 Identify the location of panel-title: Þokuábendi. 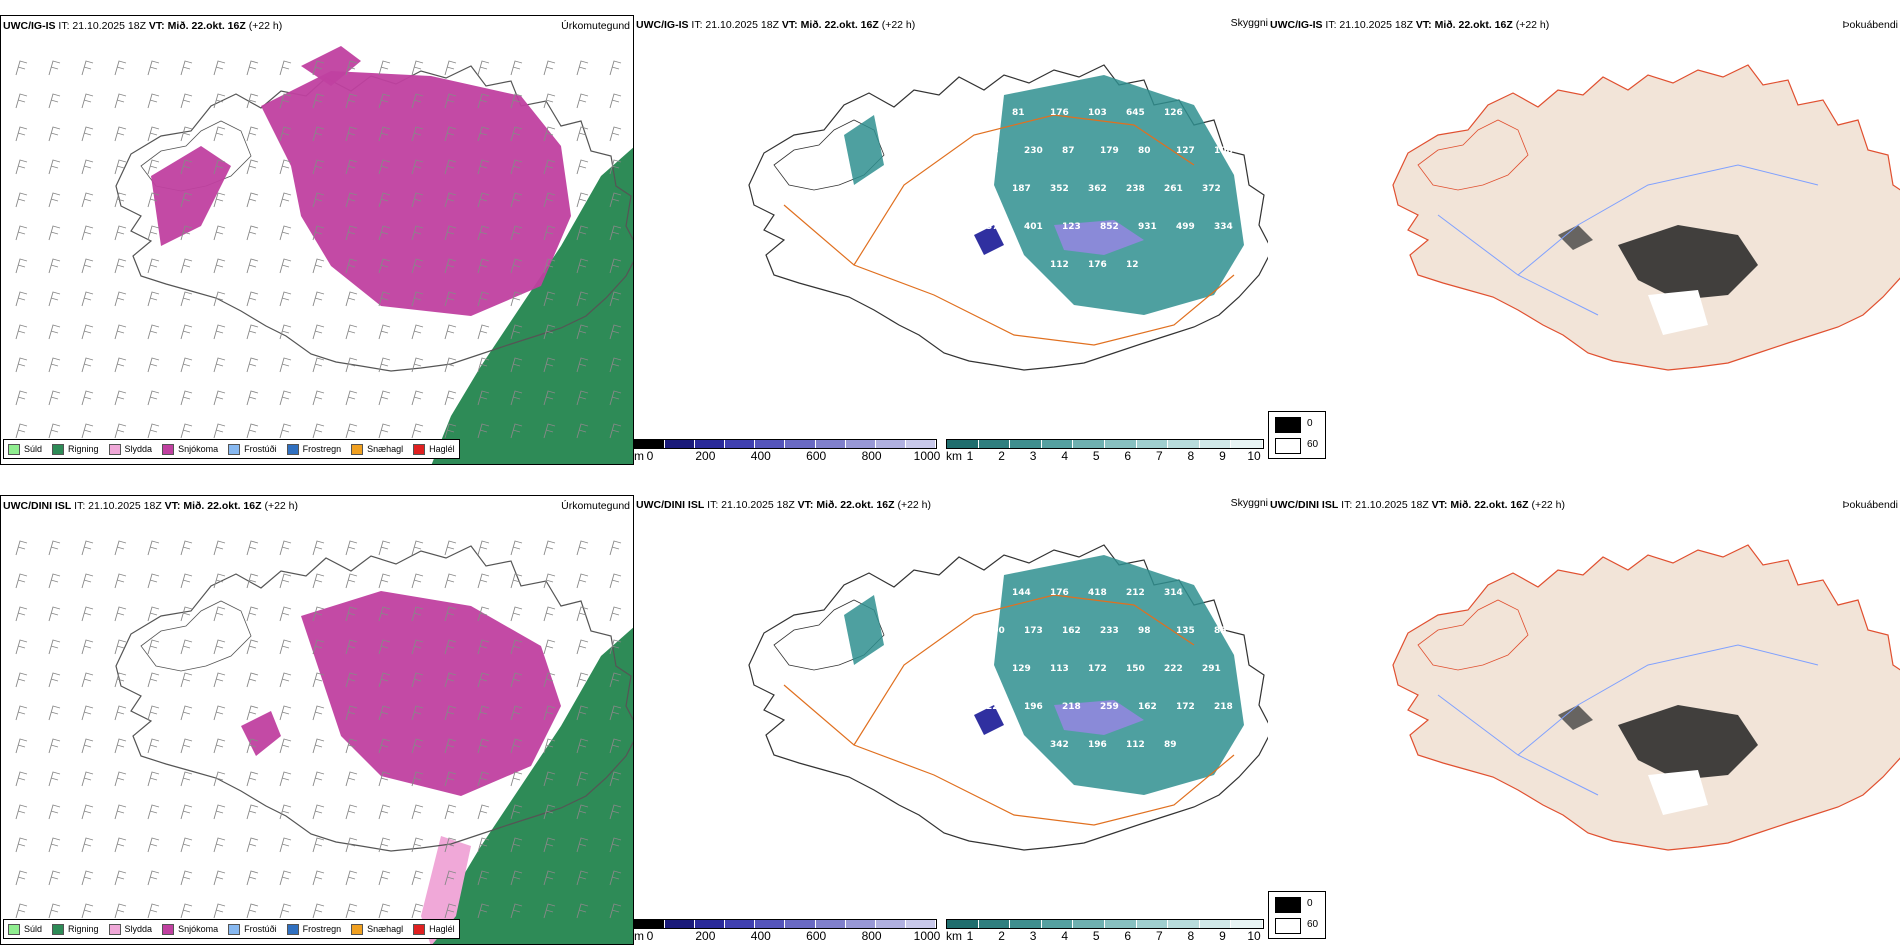
(1870, 25).